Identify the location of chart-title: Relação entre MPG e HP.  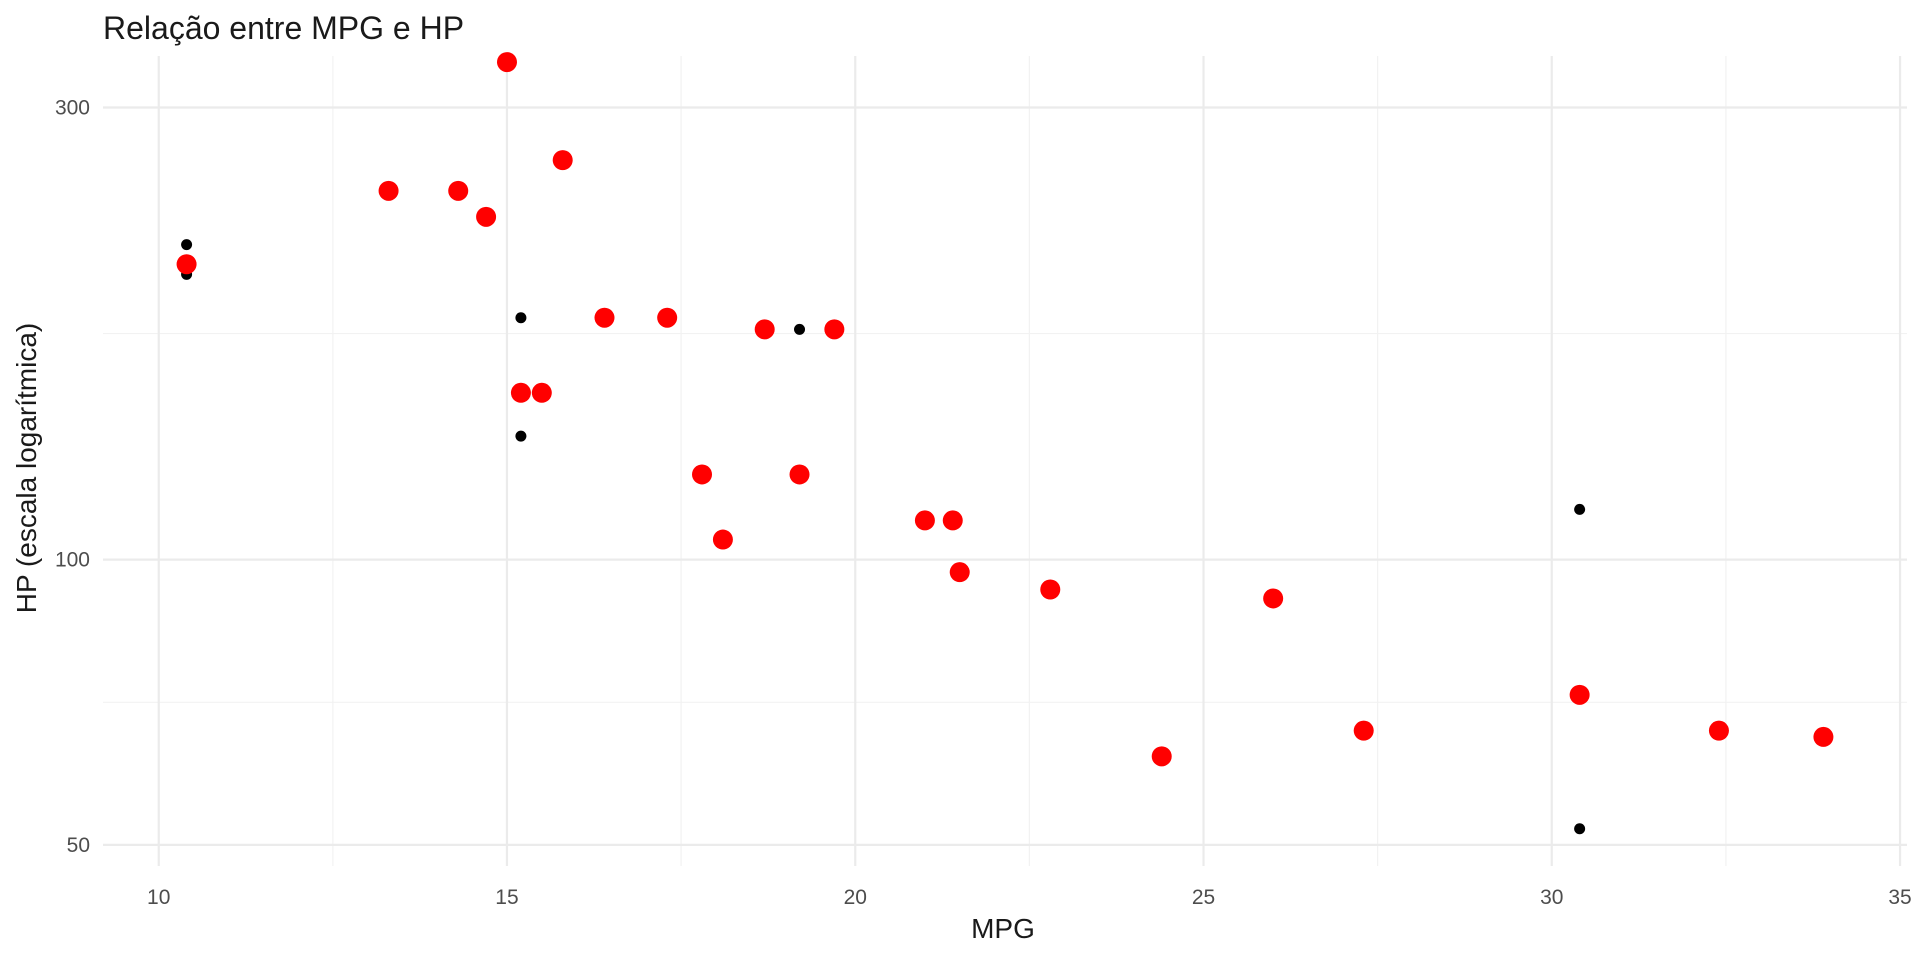
(283, 28).